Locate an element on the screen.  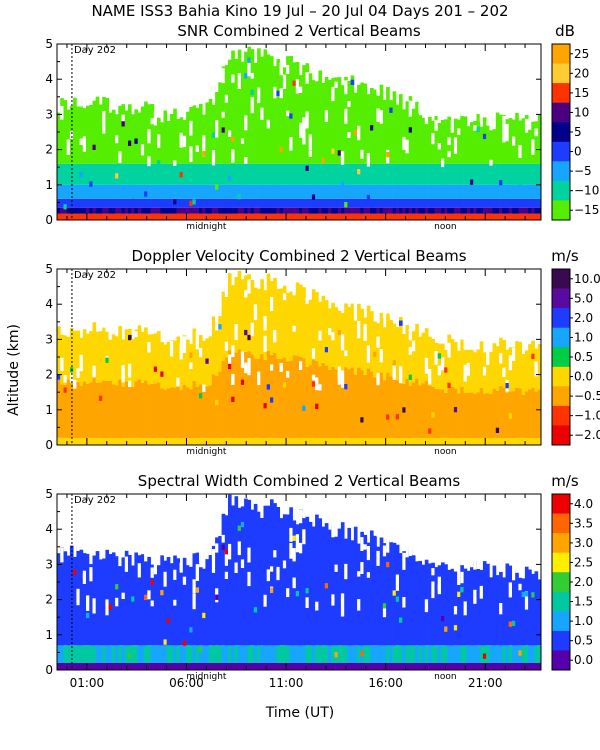
y-tick-label: 0 is located at coordinates (49, 220).